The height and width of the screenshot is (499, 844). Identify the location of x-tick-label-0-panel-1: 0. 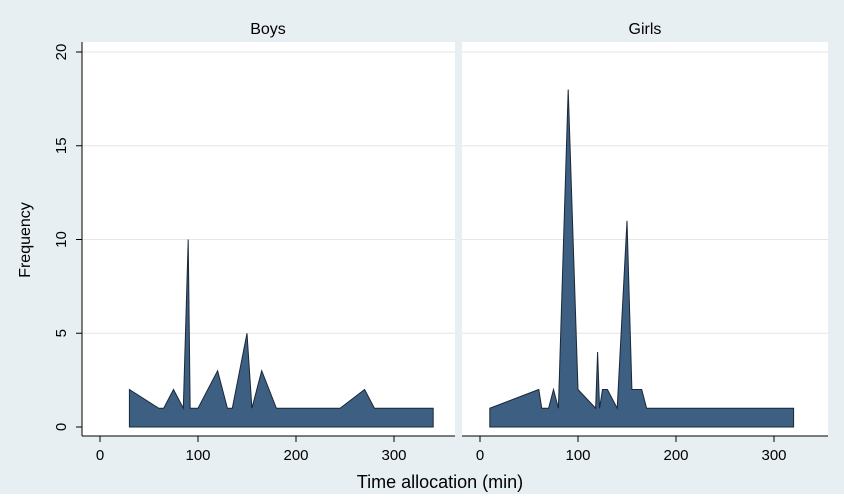
(100, 455).